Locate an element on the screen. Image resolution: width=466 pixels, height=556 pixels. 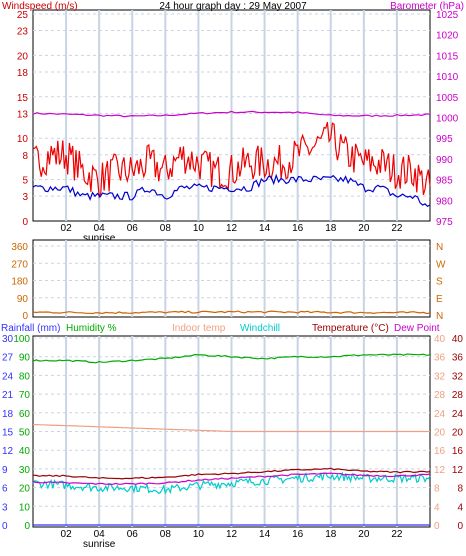
hum-ytick-9: 90 is located at coordinates (25, 358).